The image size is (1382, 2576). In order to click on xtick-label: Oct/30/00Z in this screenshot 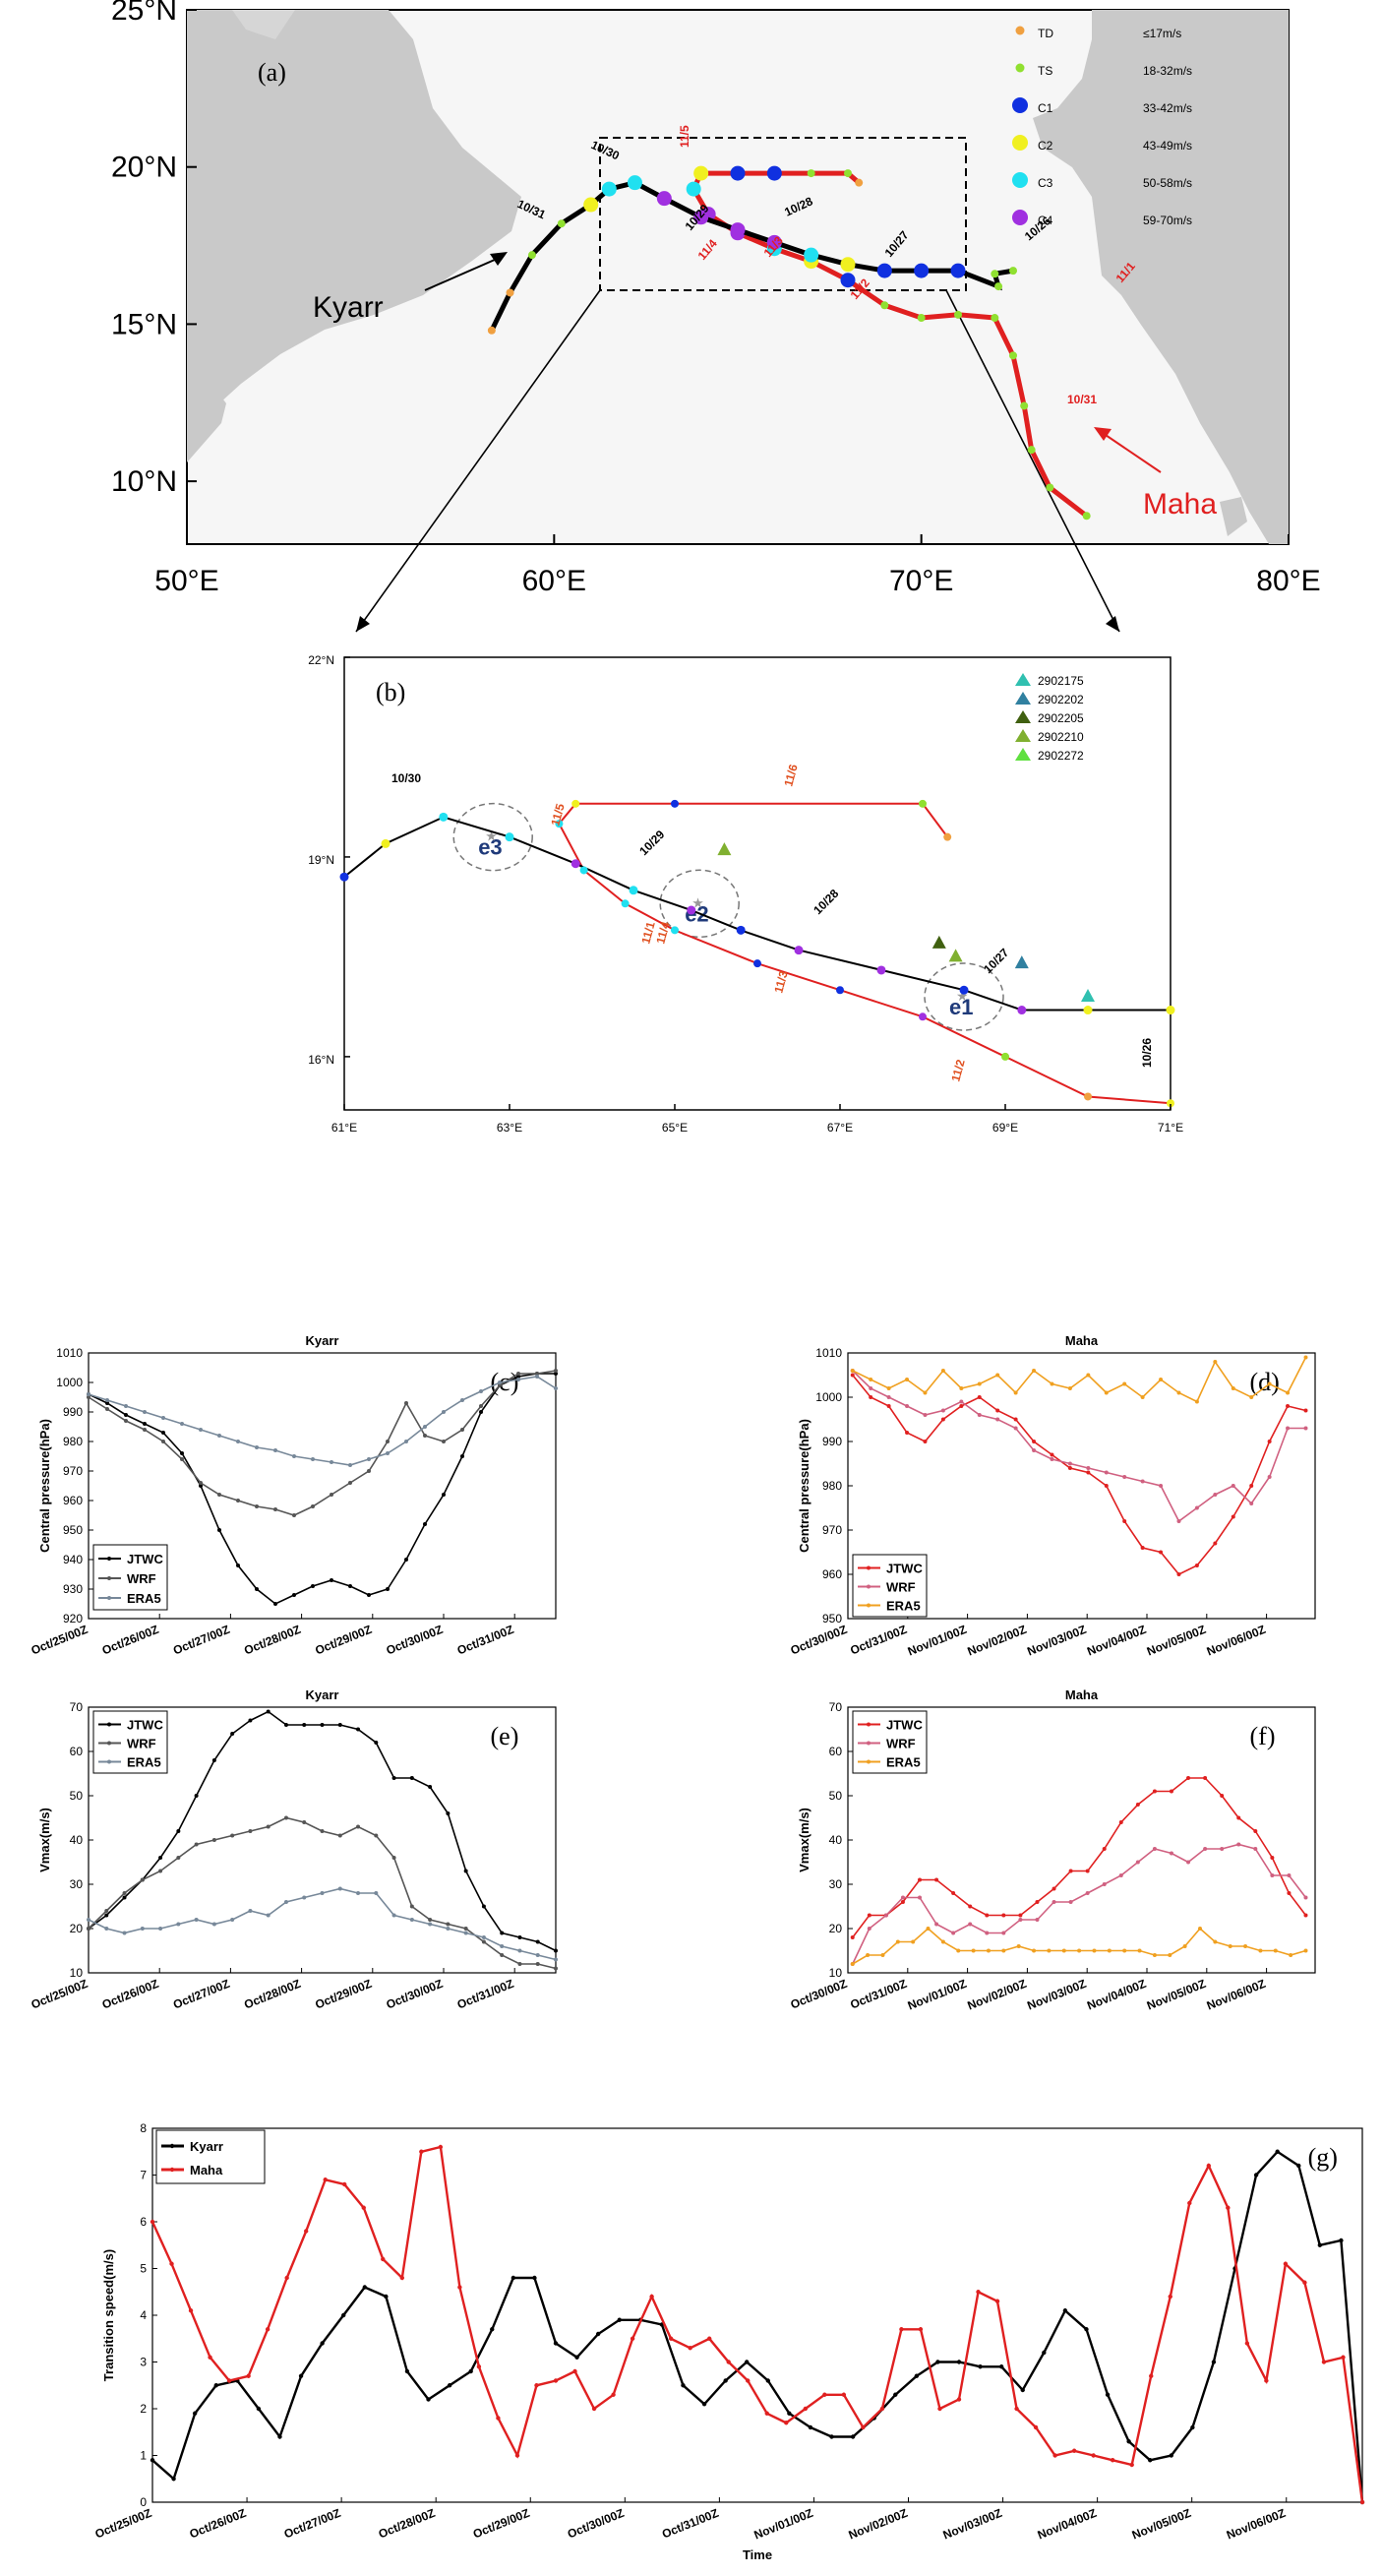, I will do `click(416, 1994)`.